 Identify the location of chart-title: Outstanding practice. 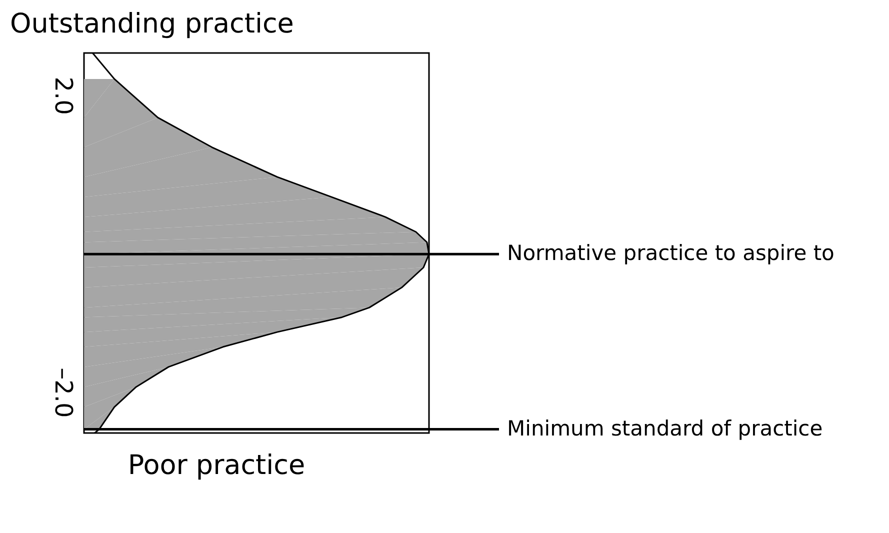
(152, 24).